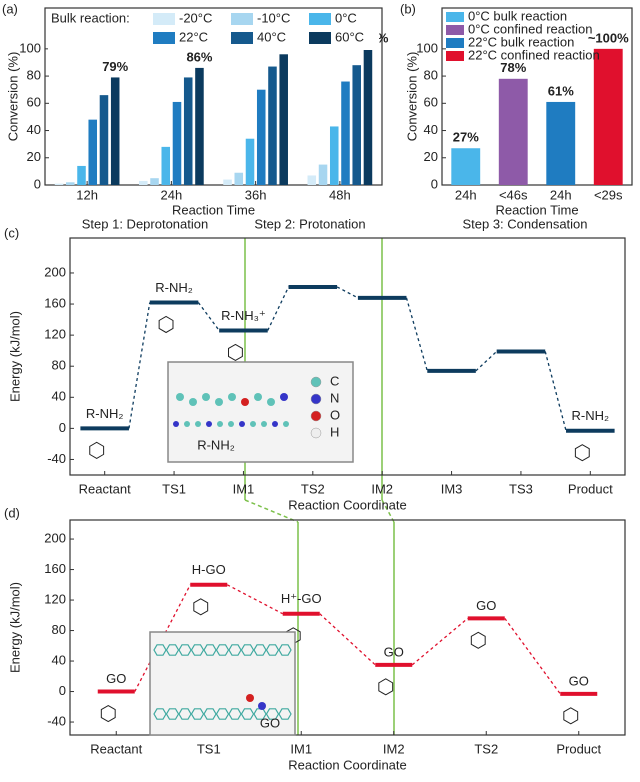 The height and width of the screenshot is (782, 640). Describe the element at coordinates (309, 223) in the screenshot. I see `step-label: Step 2: Protonation` at that location.